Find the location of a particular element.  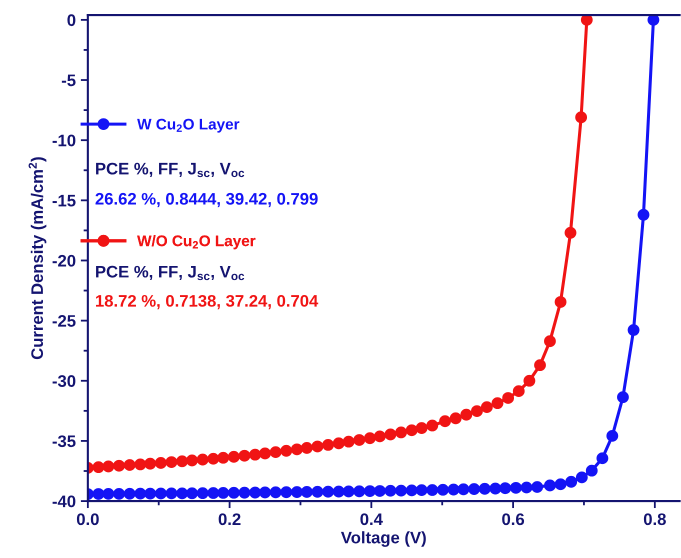

legend-label: W/O Cu$_{2}$O Layer is located at coordinates (196, 242).